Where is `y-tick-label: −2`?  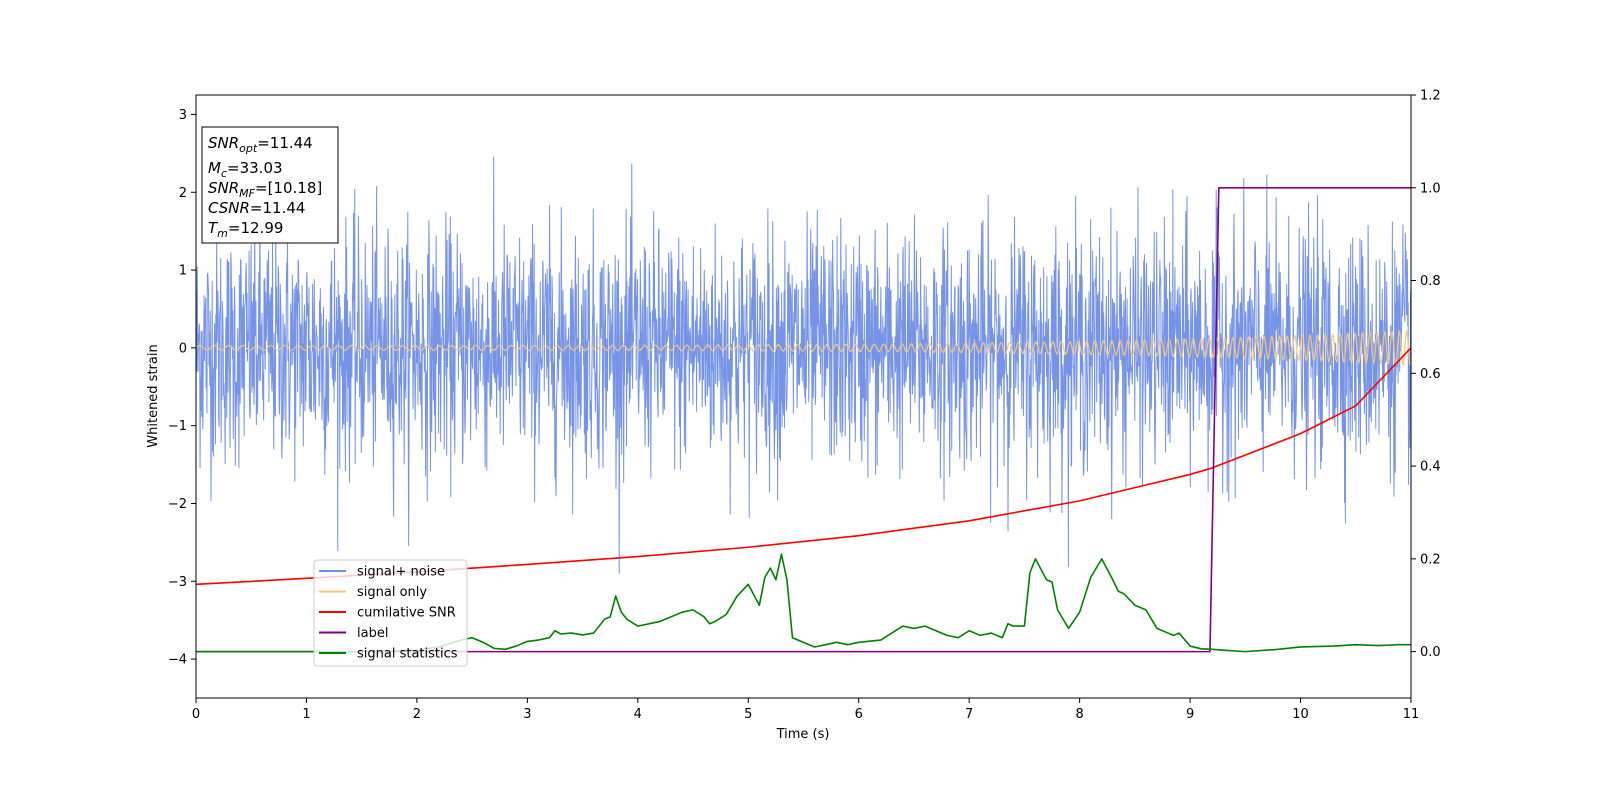 y-tick-label: −2 is located at coordinates (177, 504).